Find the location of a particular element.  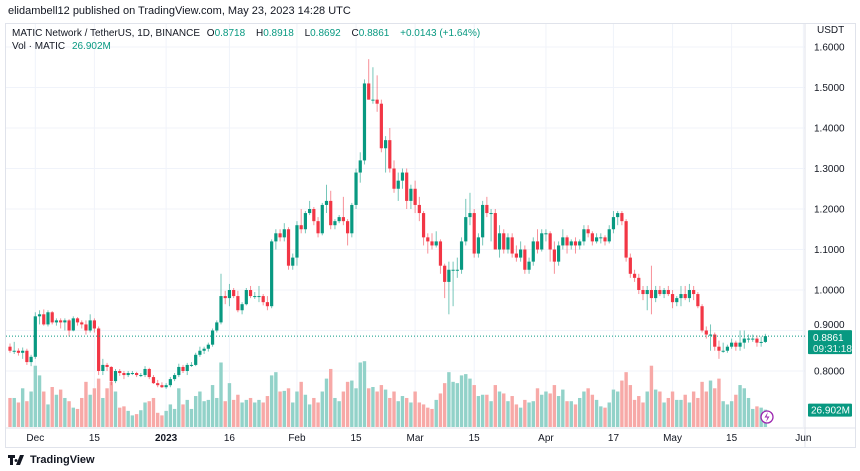

high-label: H is located at coordinates (259, 33).